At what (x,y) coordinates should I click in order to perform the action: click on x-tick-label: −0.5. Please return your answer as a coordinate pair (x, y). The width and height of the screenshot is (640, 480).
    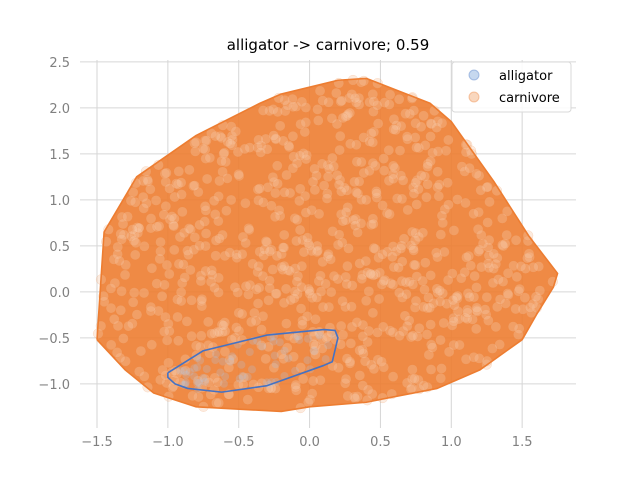
    Looking at the image, I should click on (239, 442).